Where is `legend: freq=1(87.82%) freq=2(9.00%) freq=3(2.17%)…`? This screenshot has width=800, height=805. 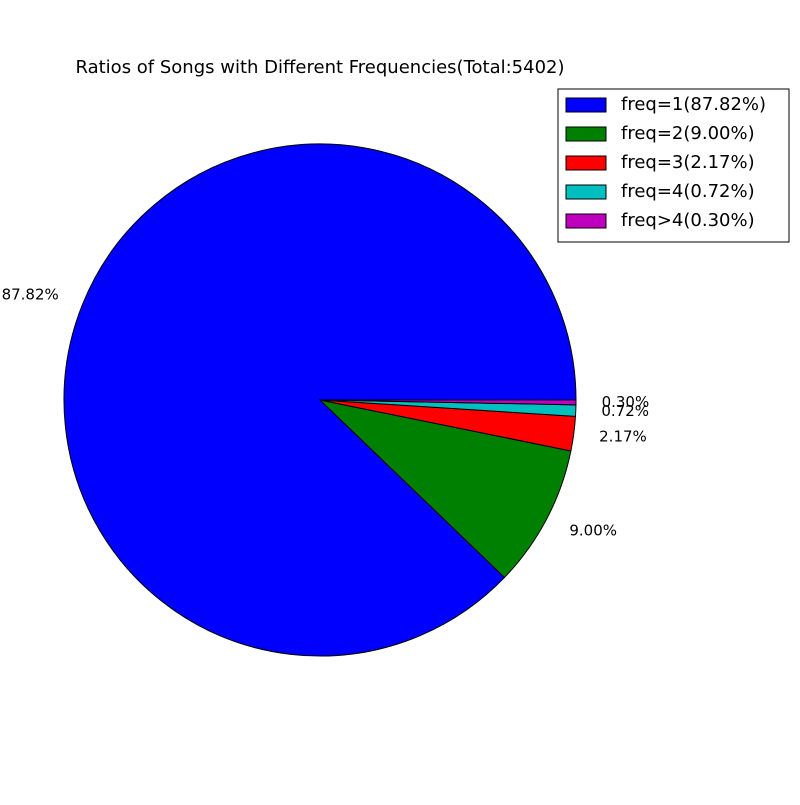 legend: freq=1(87.82%) freq=2(9.00%) freq=3(2.17%)… is located at coordinates (673, 165).